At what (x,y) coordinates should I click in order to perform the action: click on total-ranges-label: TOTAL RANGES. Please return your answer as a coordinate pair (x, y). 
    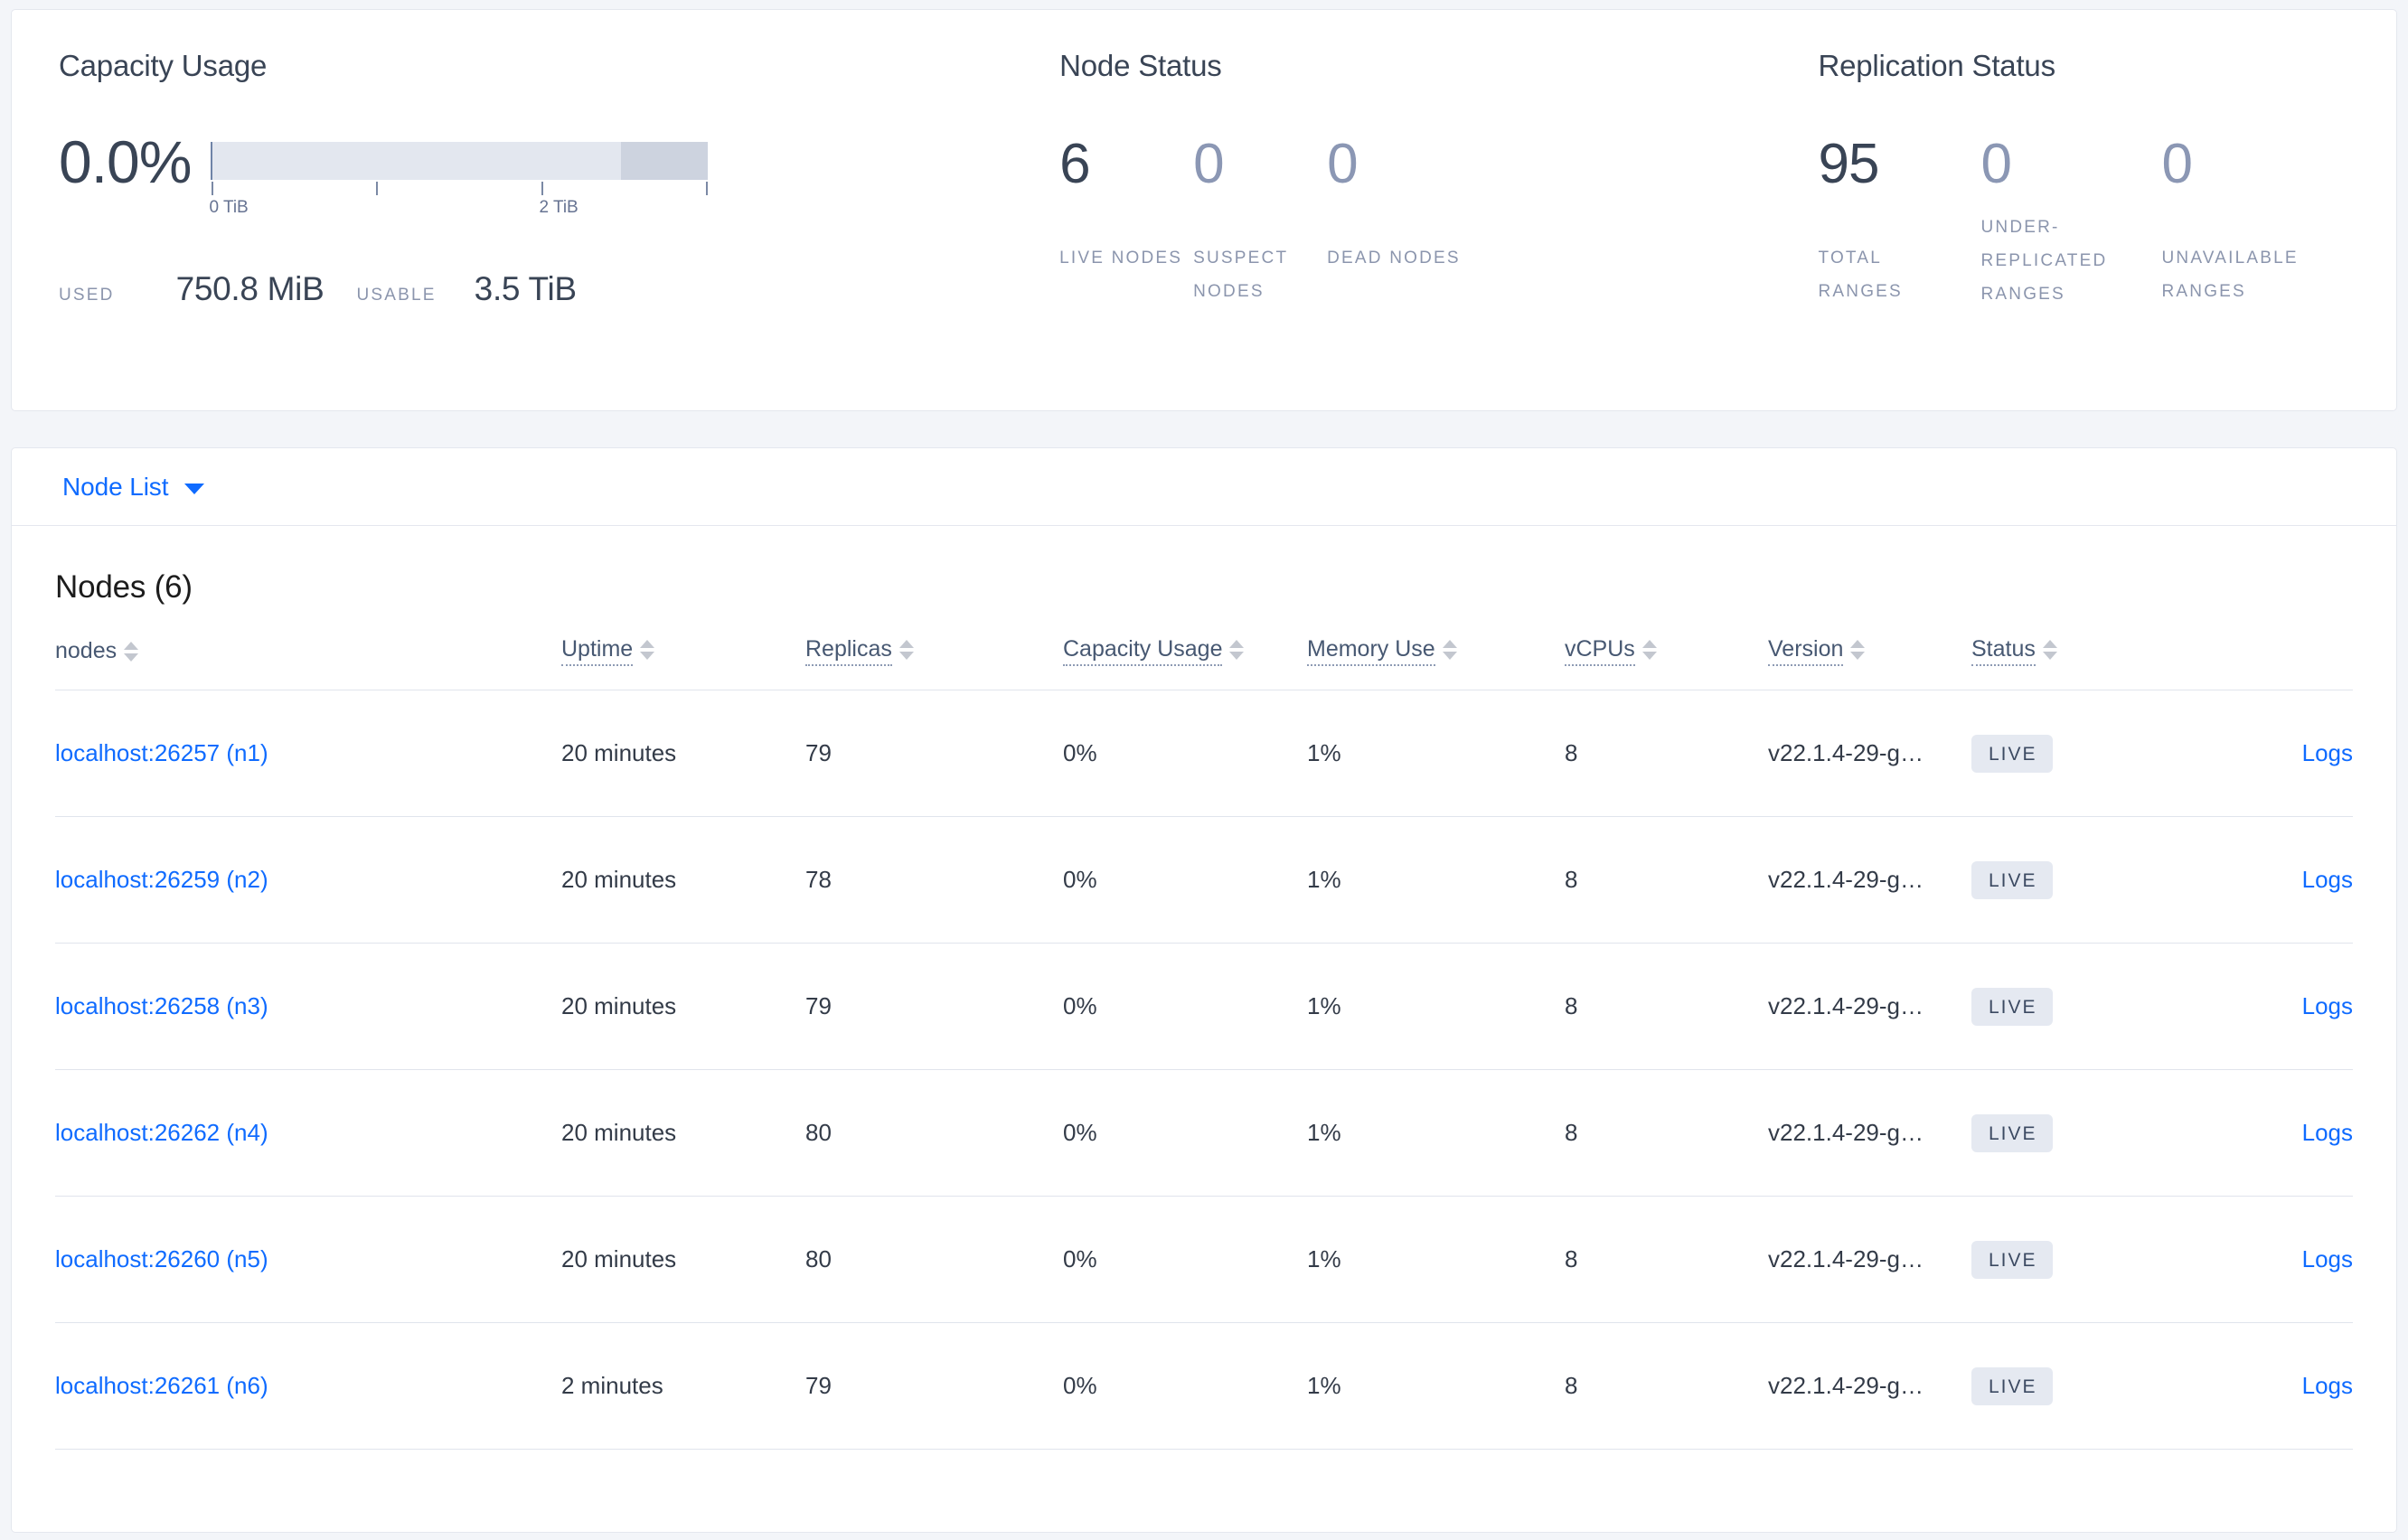
    Looking at the image, I should click on (1860, 274).